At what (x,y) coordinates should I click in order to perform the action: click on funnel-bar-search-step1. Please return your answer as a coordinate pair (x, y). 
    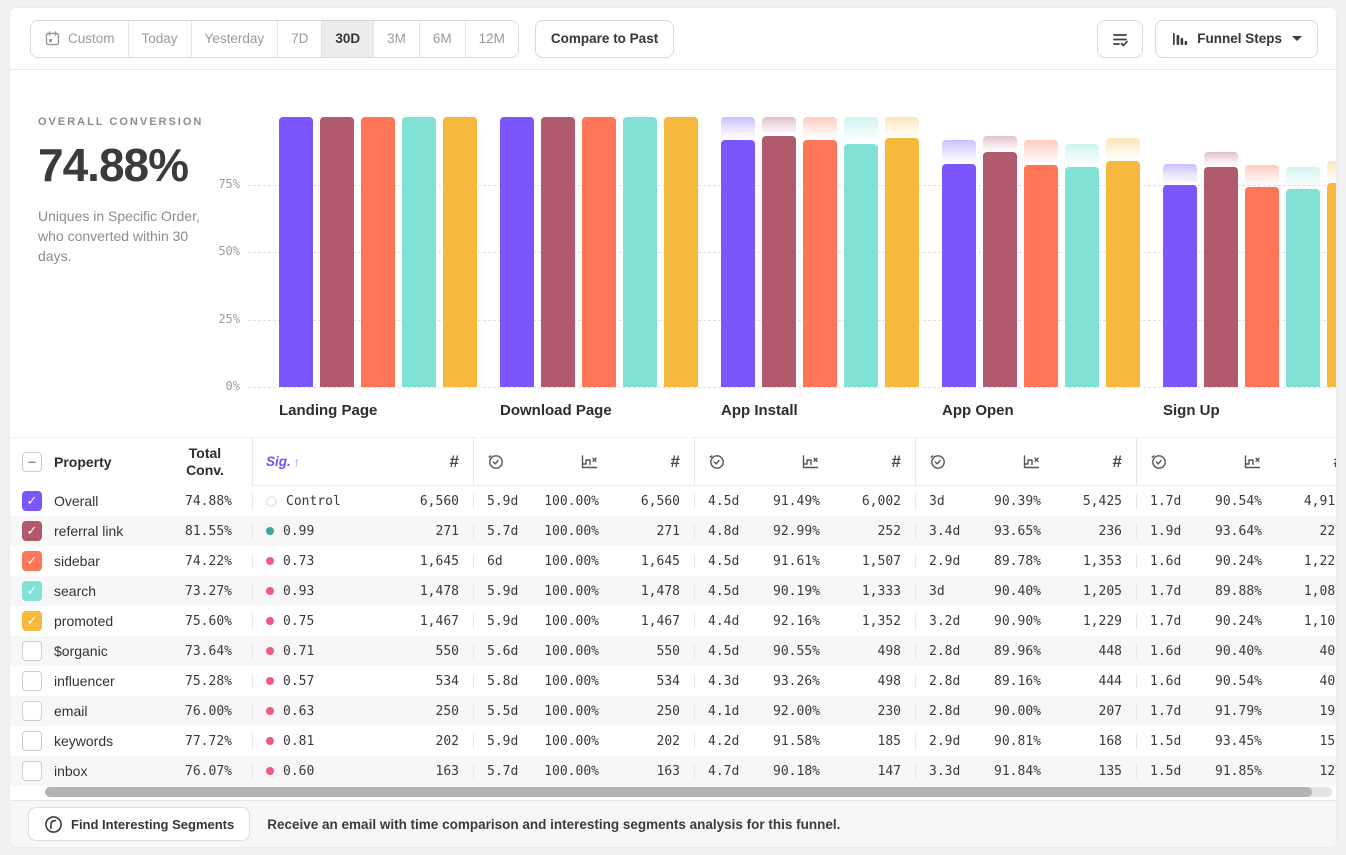
    Looking at the image, I should click on (419, 252).